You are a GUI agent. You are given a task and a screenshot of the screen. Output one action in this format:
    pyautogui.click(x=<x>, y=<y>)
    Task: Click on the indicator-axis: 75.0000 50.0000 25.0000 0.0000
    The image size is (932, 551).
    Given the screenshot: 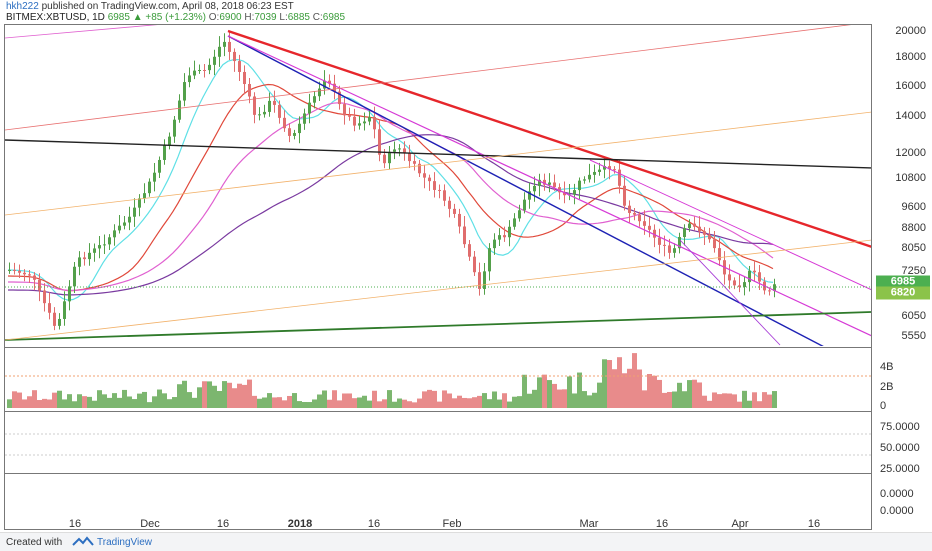 What is the action you would take?
    pyautogui.click(x=902, y=456)
    